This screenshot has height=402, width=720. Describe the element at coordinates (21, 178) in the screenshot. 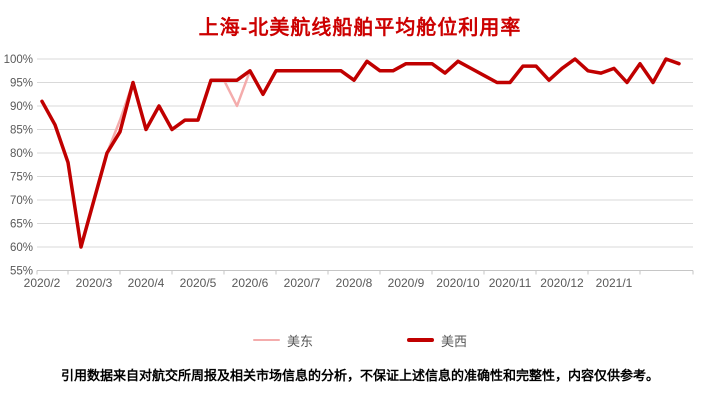

I see `y-axis-tick-label: 75%` at that location.